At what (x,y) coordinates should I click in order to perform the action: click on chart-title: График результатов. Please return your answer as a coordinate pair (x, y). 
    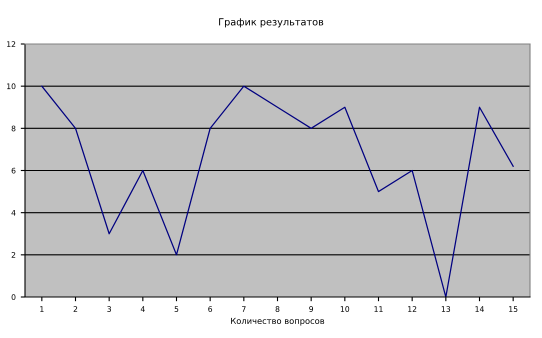
    Looking at the image, I should click on (271, 23).